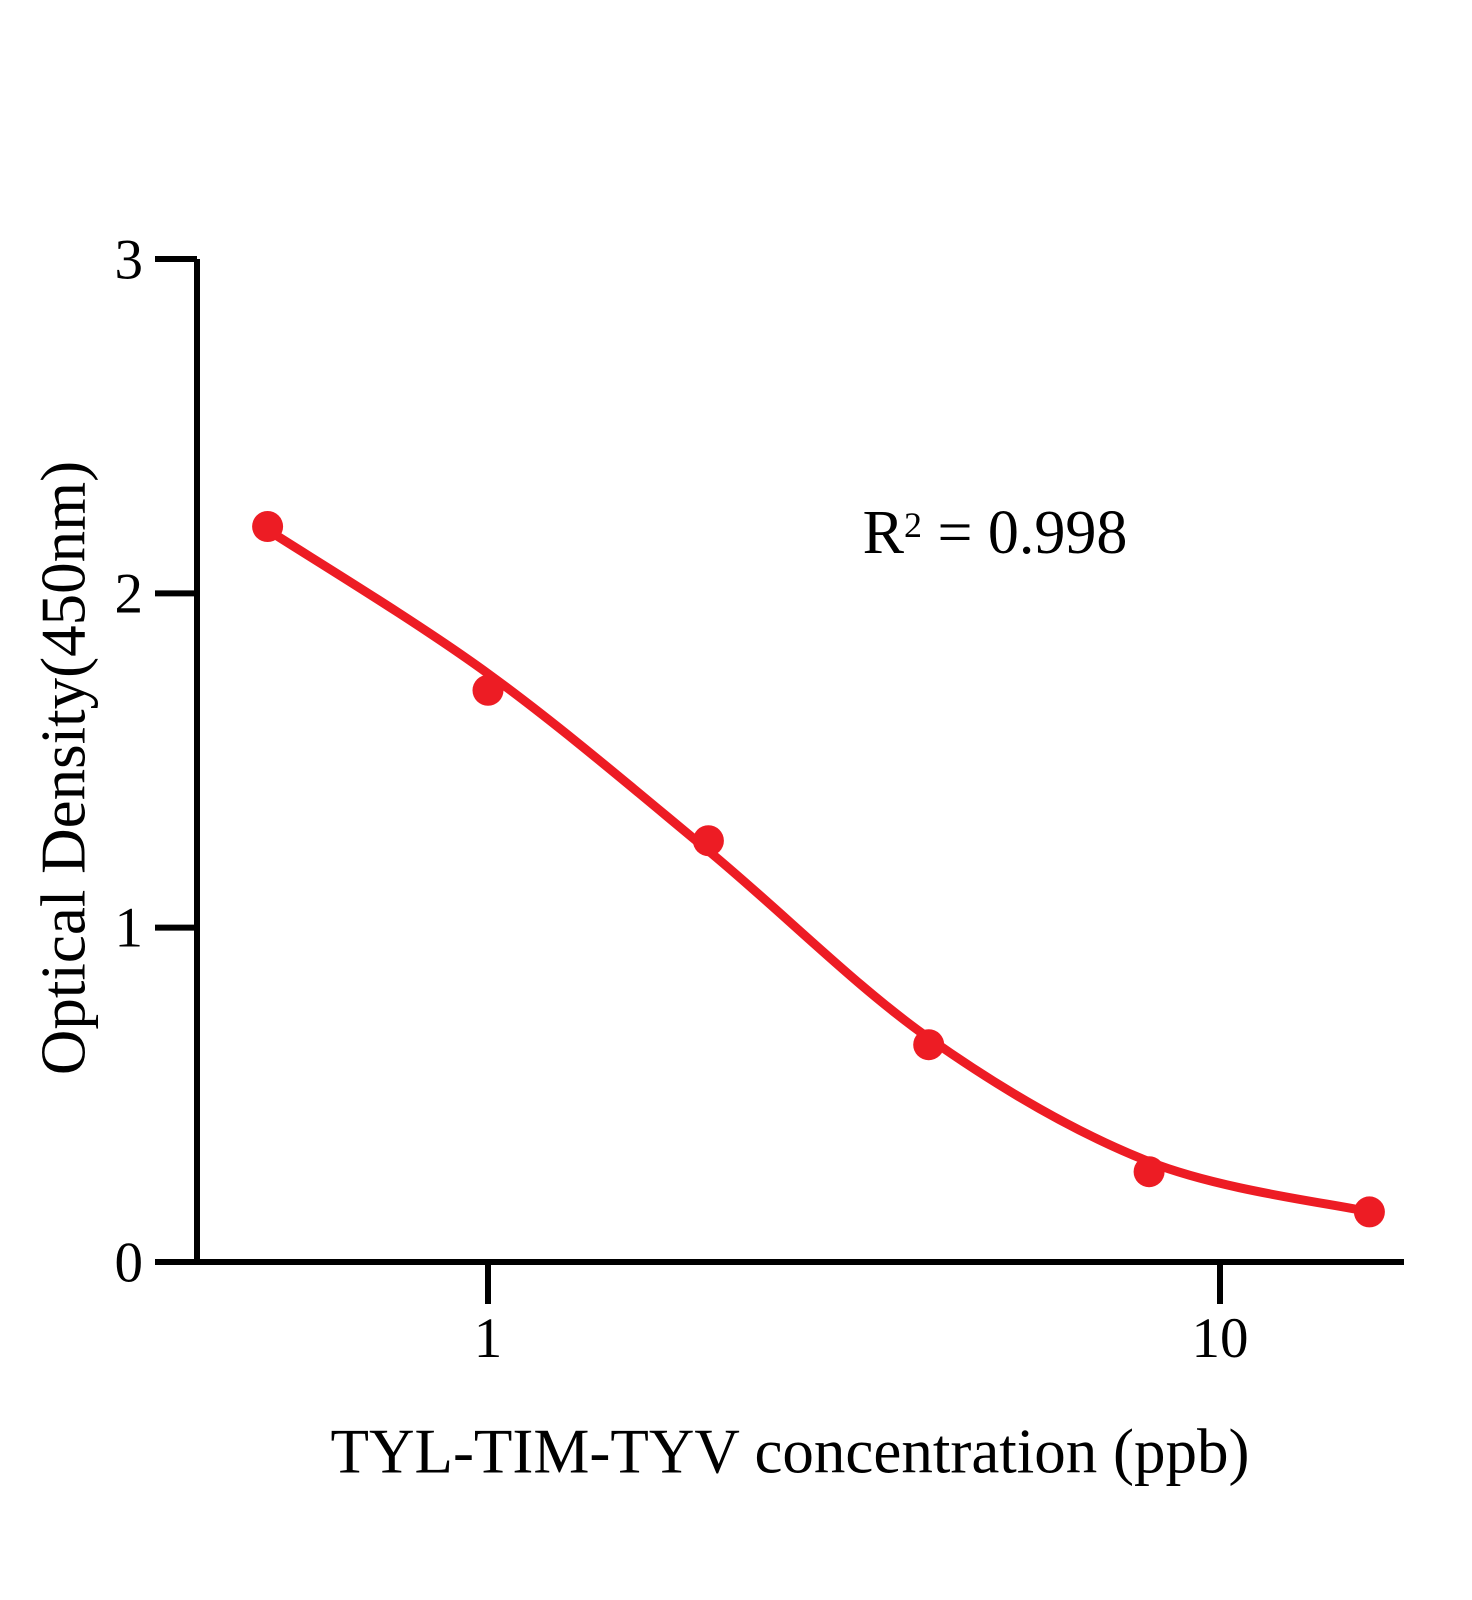 The height and width of the screenshot is (1600, 1472). Describe the element at coordinates (883, 533) in the screenshot. I see `annotation-base: R` at that location.